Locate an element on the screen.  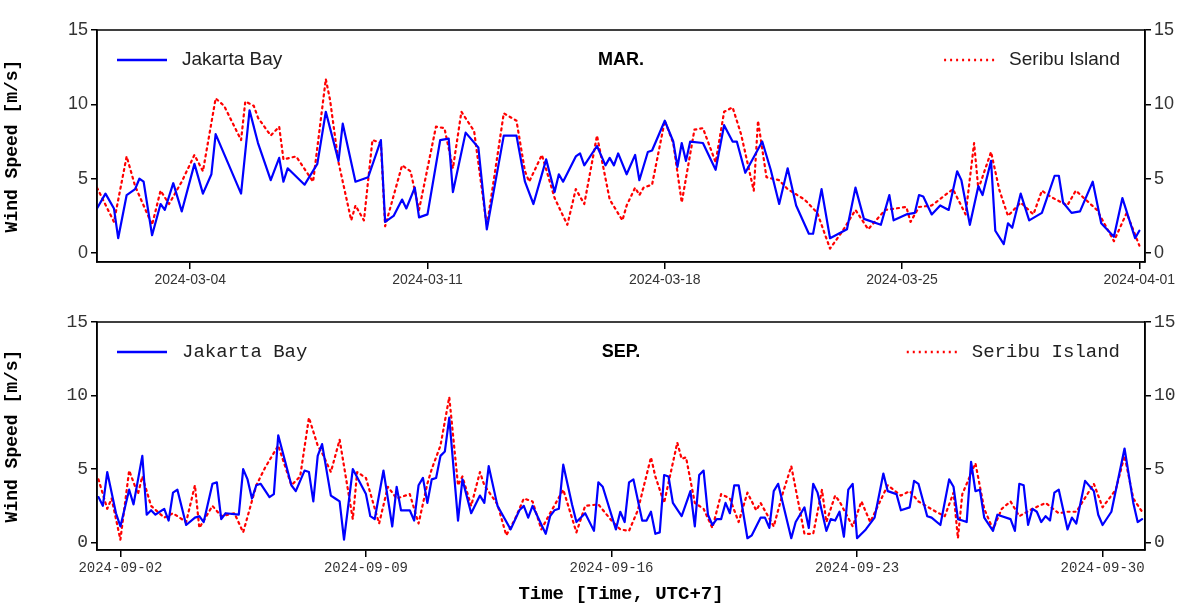
x-tick-label: 2024-03-11 is located at coordinates (427, 279).